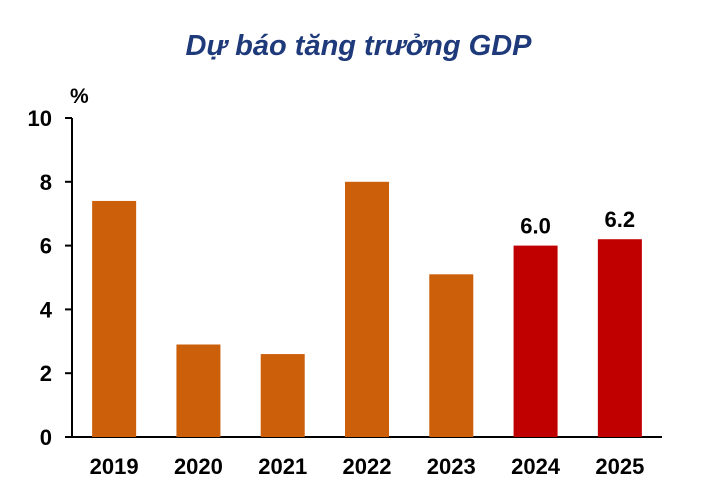 This screenshot has height=492, width=717. I want to click on x-tick-label: 2020, so click(198, 466).